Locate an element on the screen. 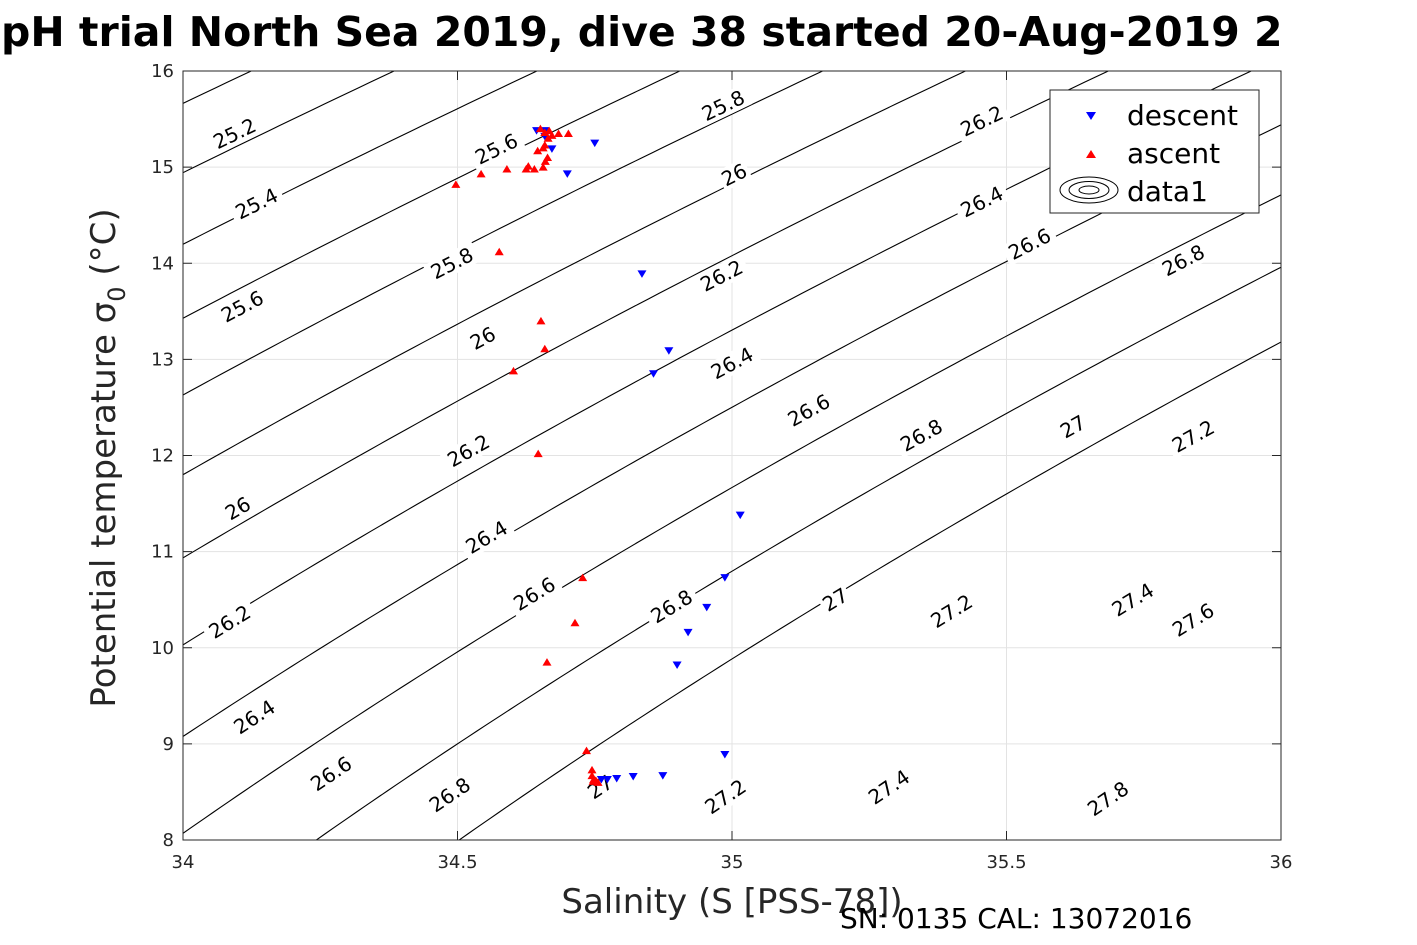 The image size is (1417, 945). x-tick-label: 36 is located at coordinates (1281, 862).